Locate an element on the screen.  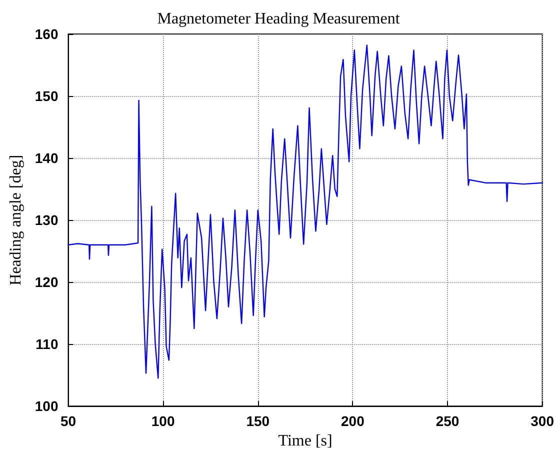
y-tick-label: 140 is located at coordinates (46, 158).